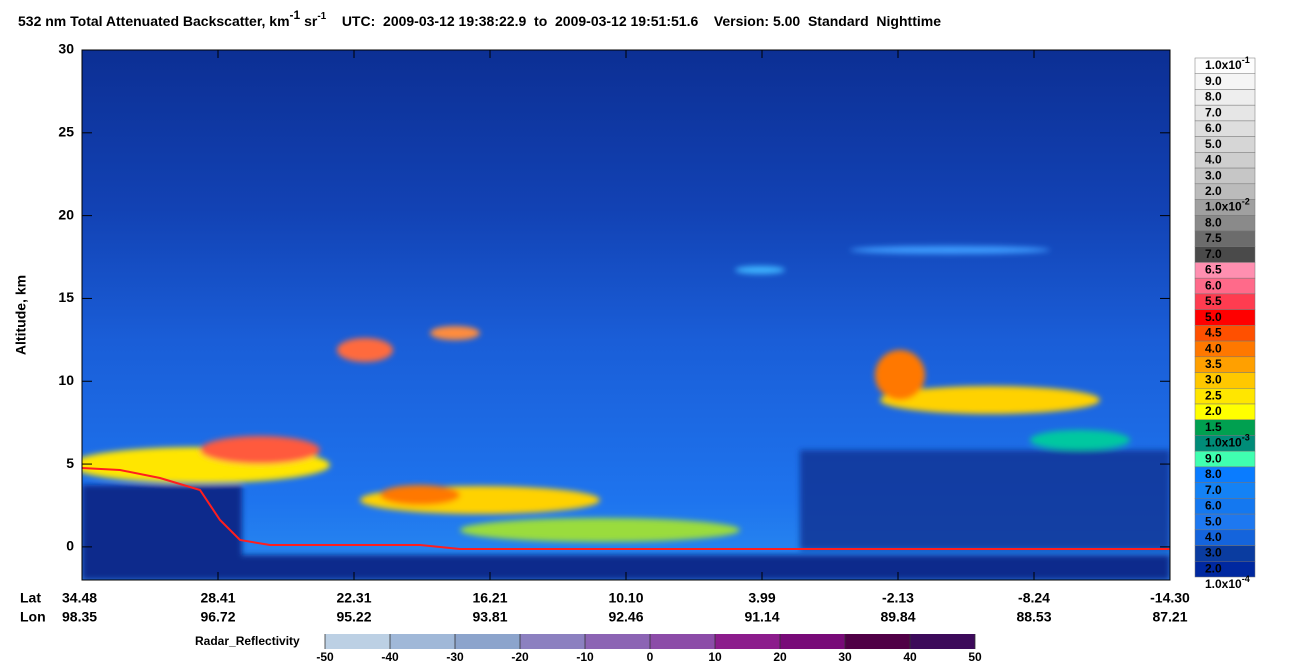 The height and width of the screenshot is (667, 1300). Describe the element at coordinates (30, 598) in the screenshot. I see `lat-label: Lat` at that location.